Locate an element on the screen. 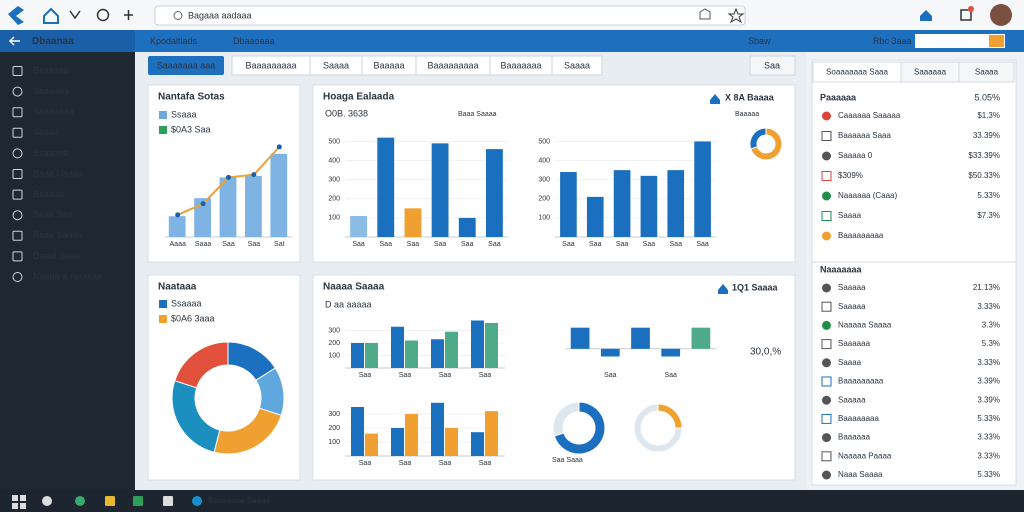  sidebar-item: Saaaaaaa is located at coordinates (53, 112).